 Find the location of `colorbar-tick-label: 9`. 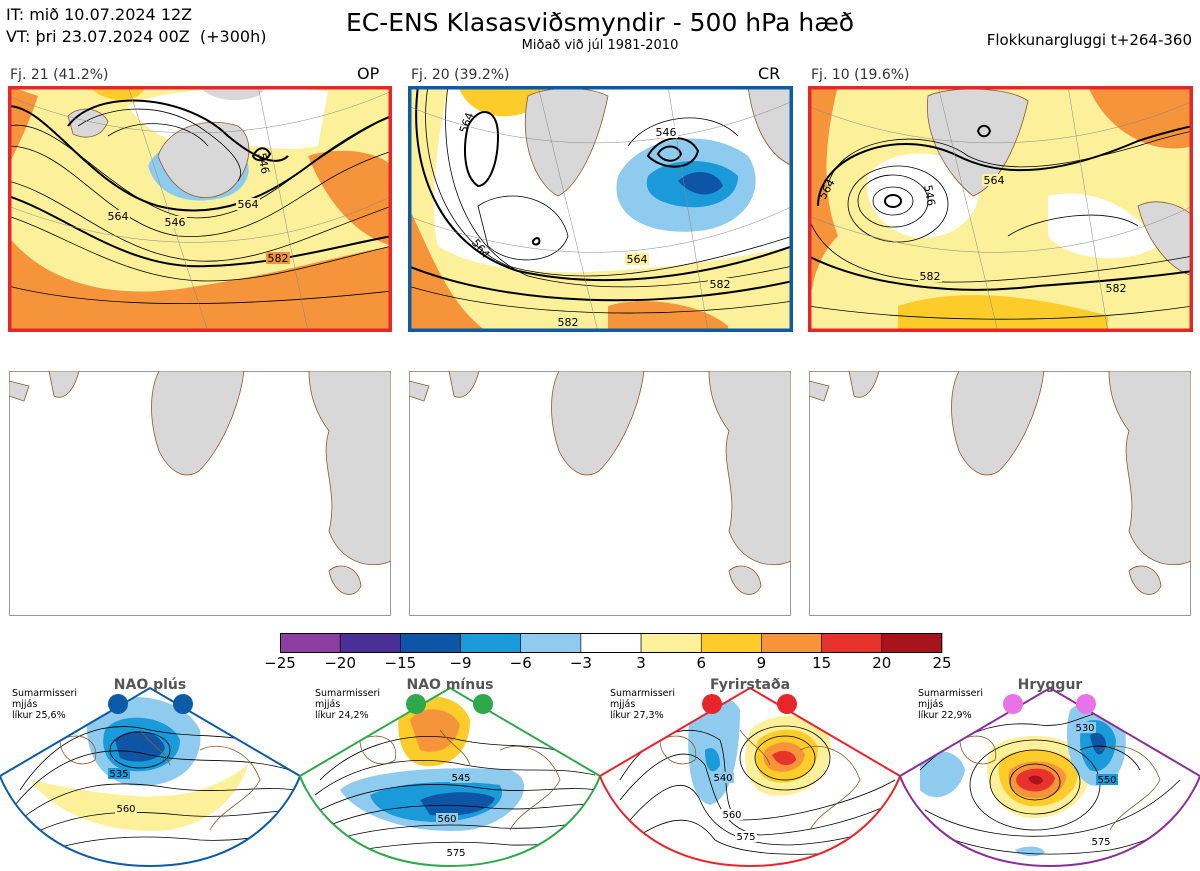

colorbar-tick-label: 9 is located at coordinates (761, 663).